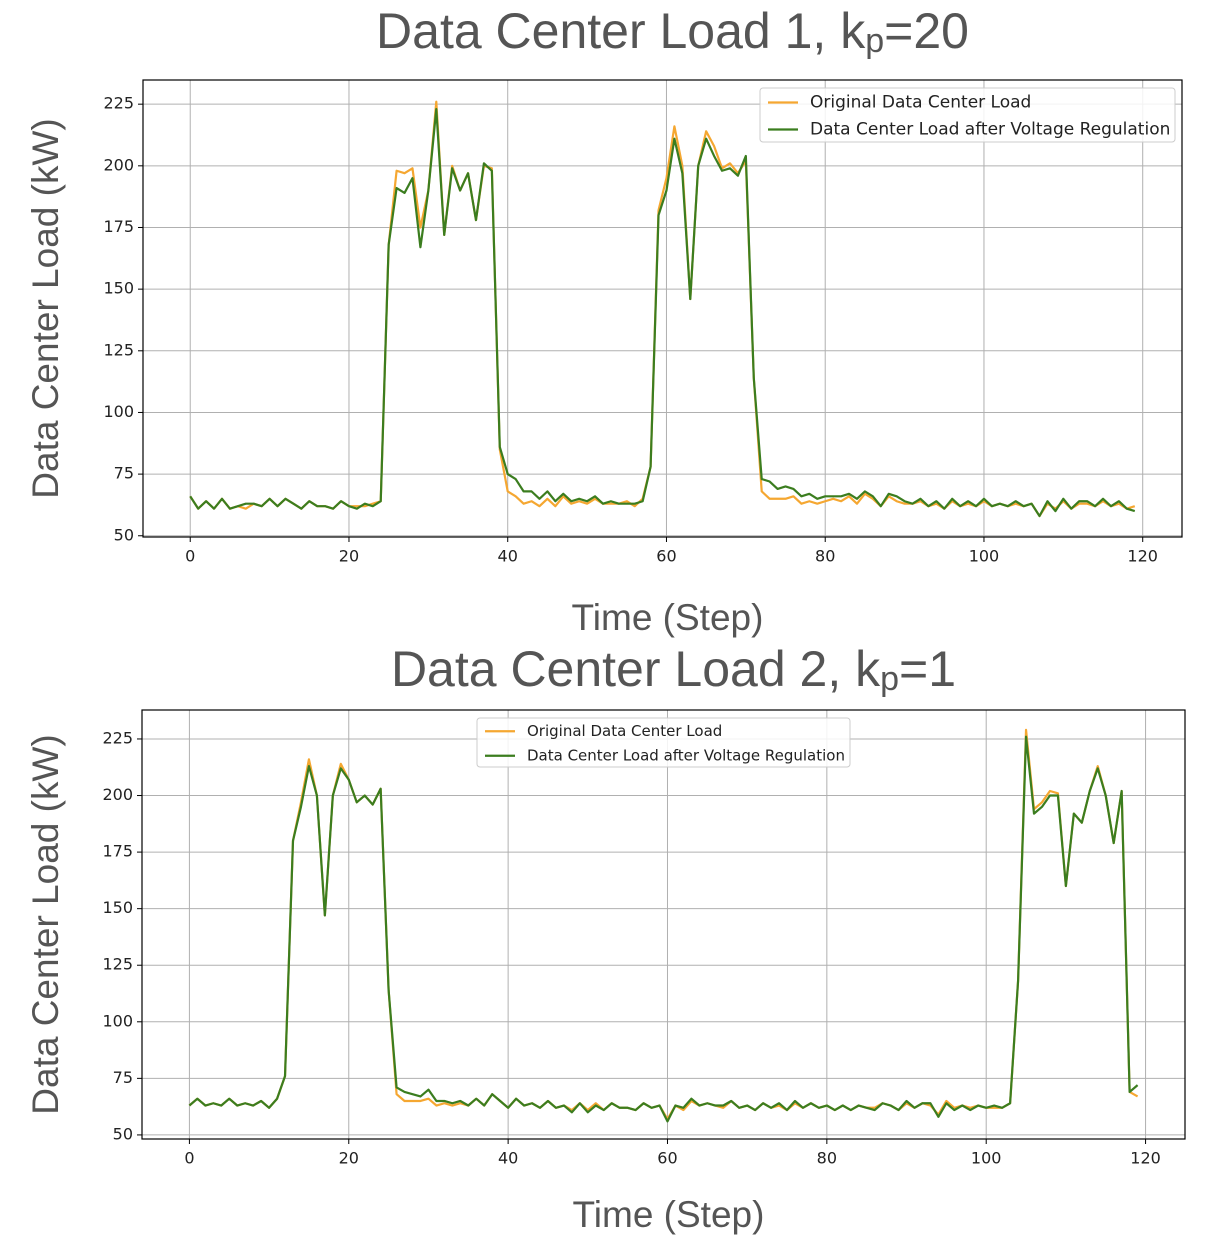 The width and height of the screenshot is (1220, 1258). Describe the element at coordinates (621, 31) in the screenshot. I see `title-part: Data Center Load 1, k` at that location.